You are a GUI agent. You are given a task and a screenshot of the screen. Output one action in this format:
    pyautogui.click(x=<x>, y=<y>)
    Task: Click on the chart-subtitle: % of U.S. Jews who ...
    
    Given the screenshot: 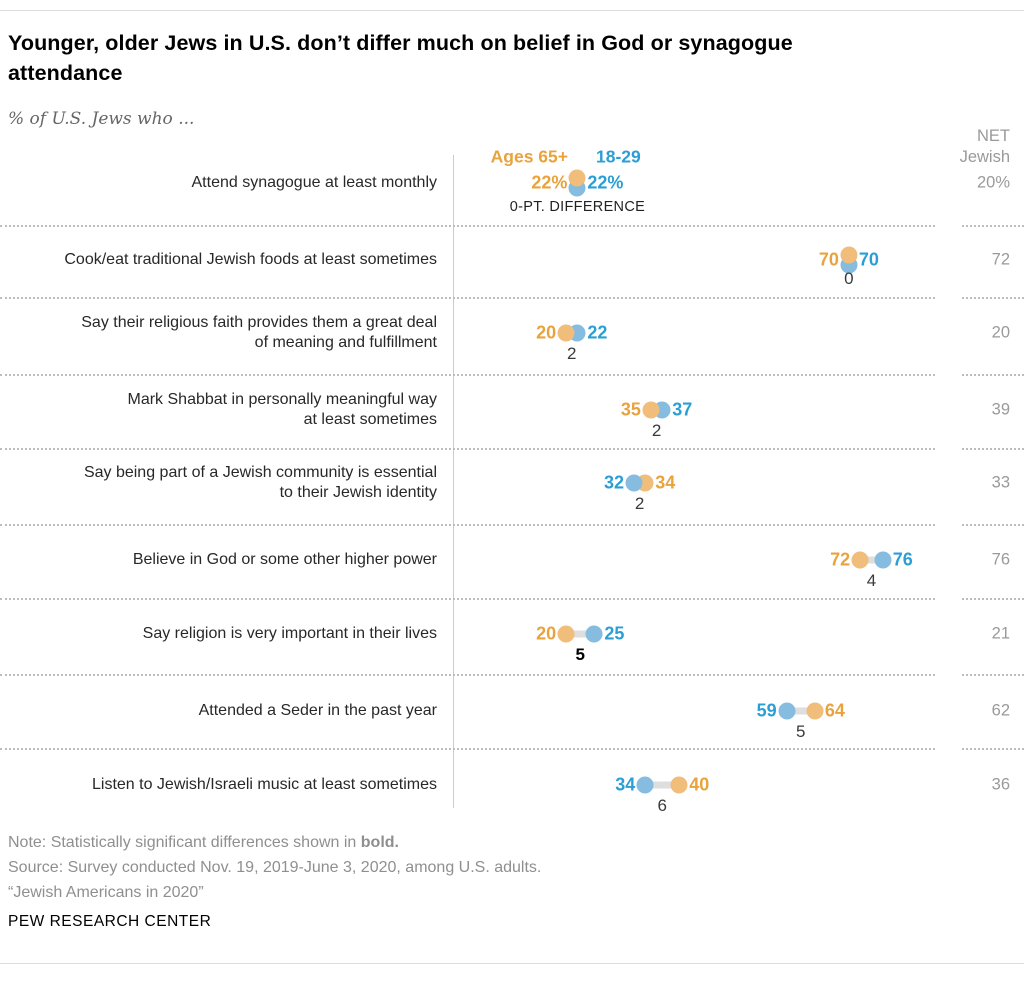 What is the action you would take?
    pyautogui.click(x=101, y=119)
    